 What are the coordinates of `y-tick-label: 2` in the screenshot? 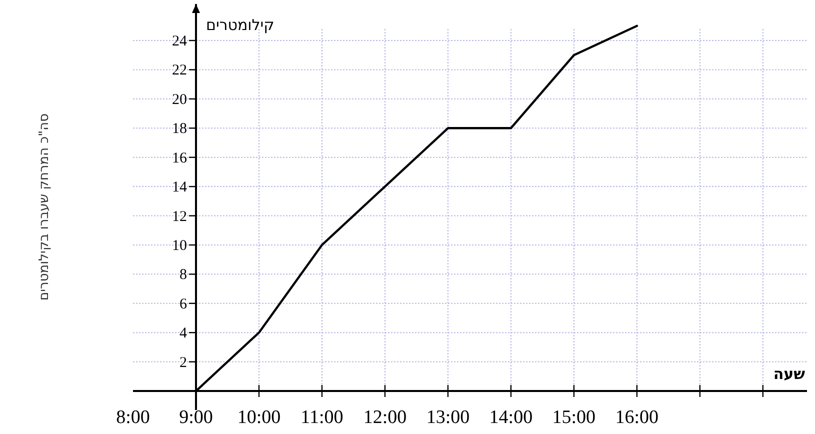 It's located at (183, 362).